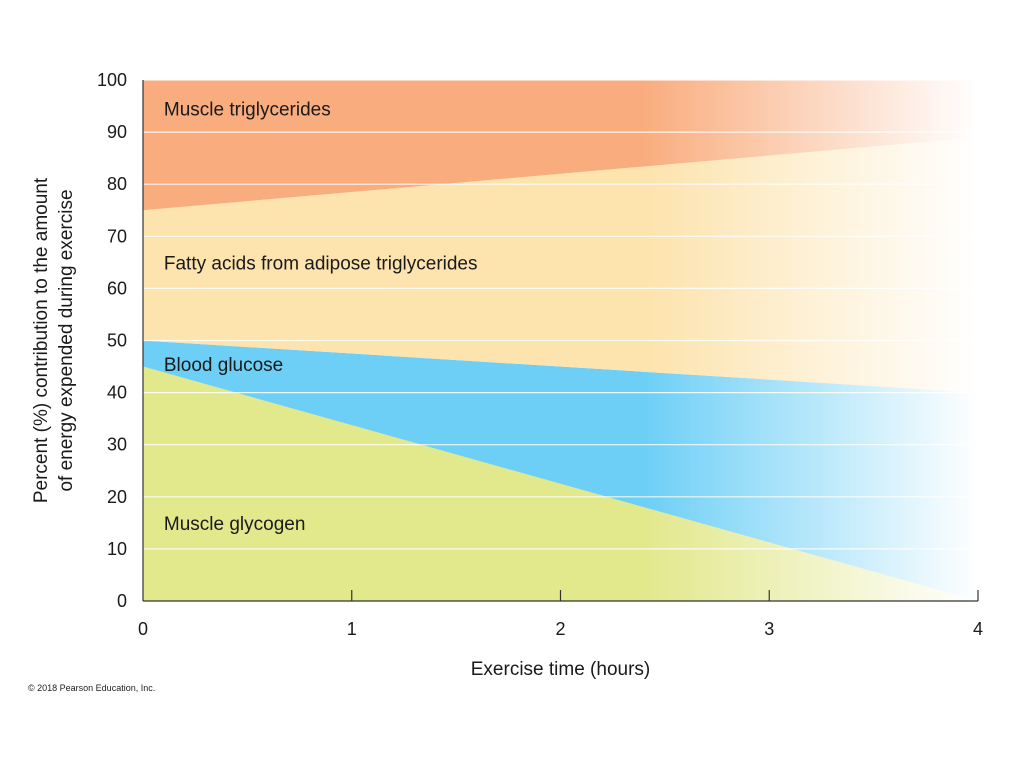 The height and width of the screenshot is (768, 1024). I want to click on y-tick-label-50: 50, so click(117, 341).